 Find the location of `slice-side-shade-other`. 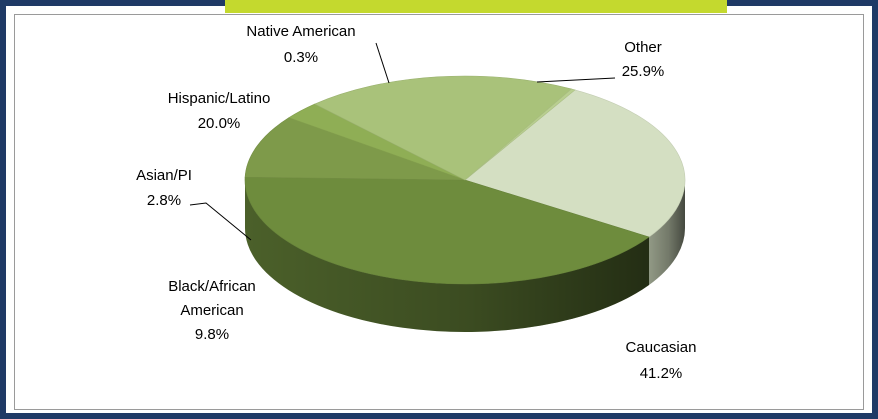

slice-side-shade-other is located at coordinates (667, 233).